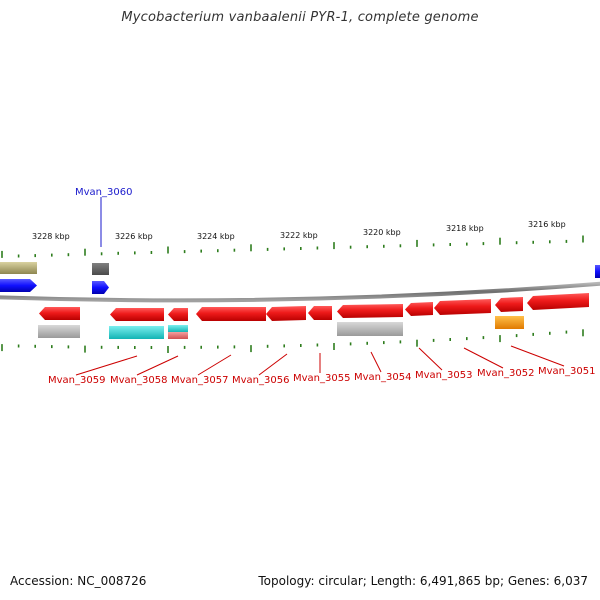  What do you see at coordinates (462, 307) in the screenshot?
I see `gene-Mvan_3053b` at bounding box center [462, 307].